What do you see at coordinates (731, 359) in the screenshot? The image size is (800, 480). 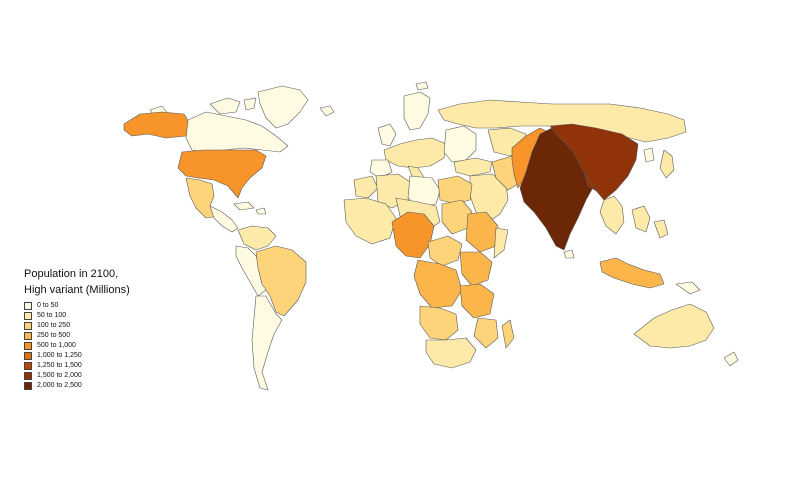 I see `region-new-zealand` at bounding box center [731, 359].